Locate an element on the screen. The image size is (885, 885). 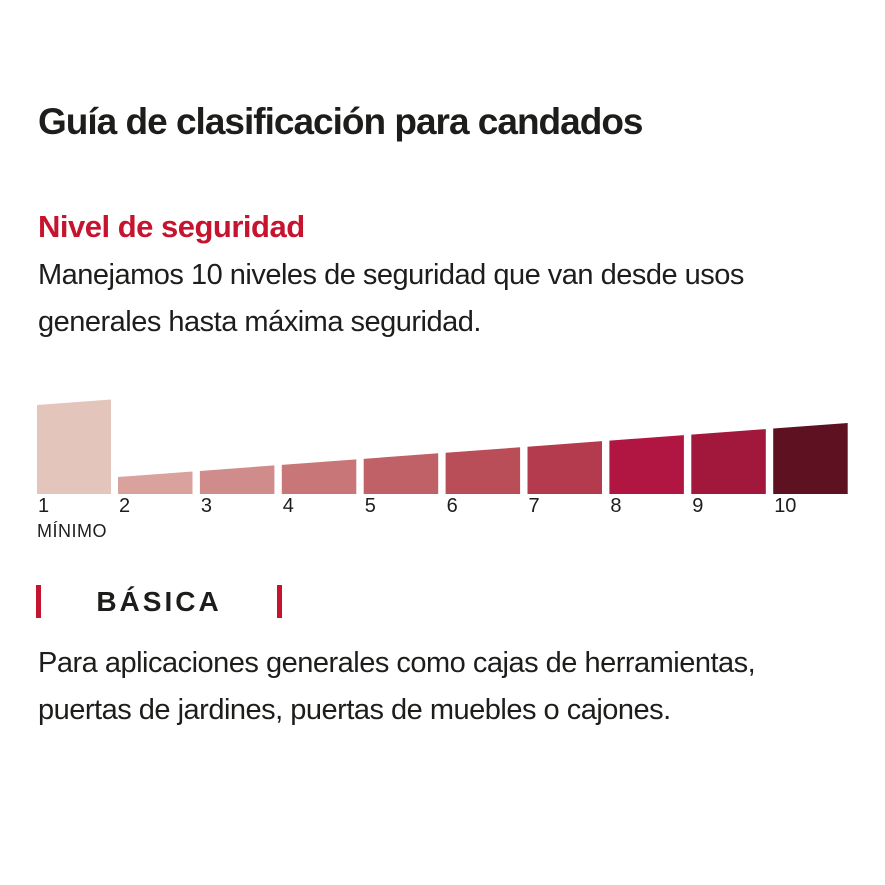
level-label-5: 5 is located at coordinates (370, 506).